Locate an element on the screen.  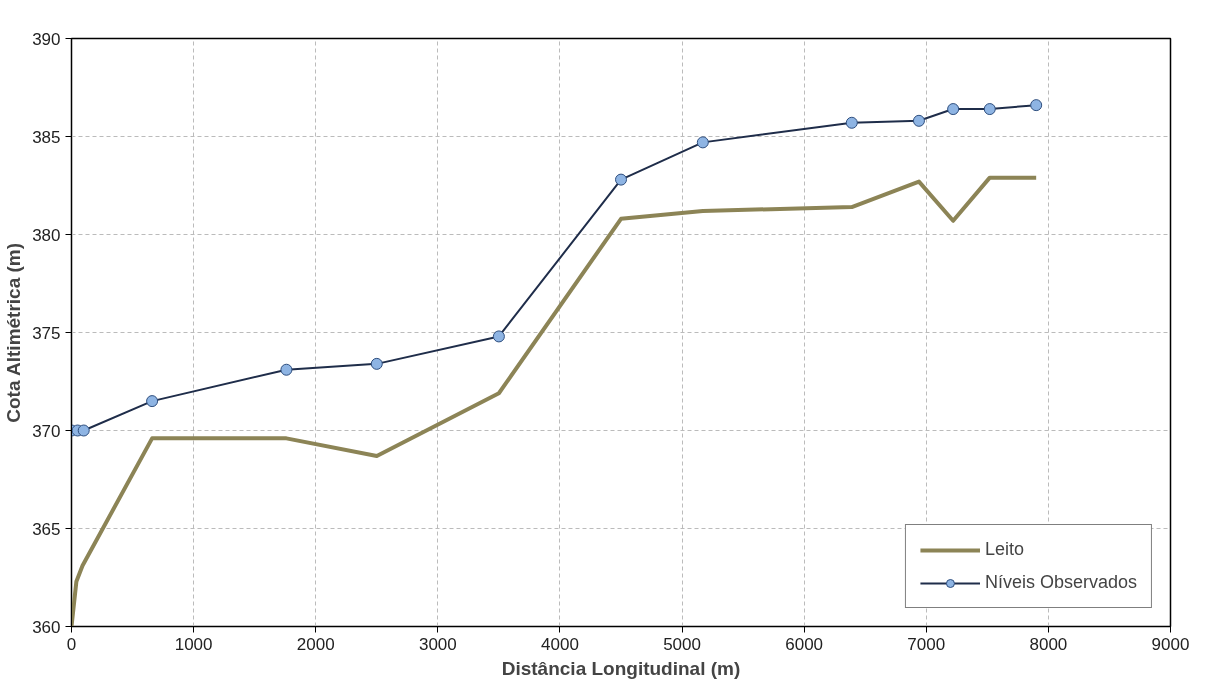
y-tick-label: 365 is located at coordinates (46, 529).